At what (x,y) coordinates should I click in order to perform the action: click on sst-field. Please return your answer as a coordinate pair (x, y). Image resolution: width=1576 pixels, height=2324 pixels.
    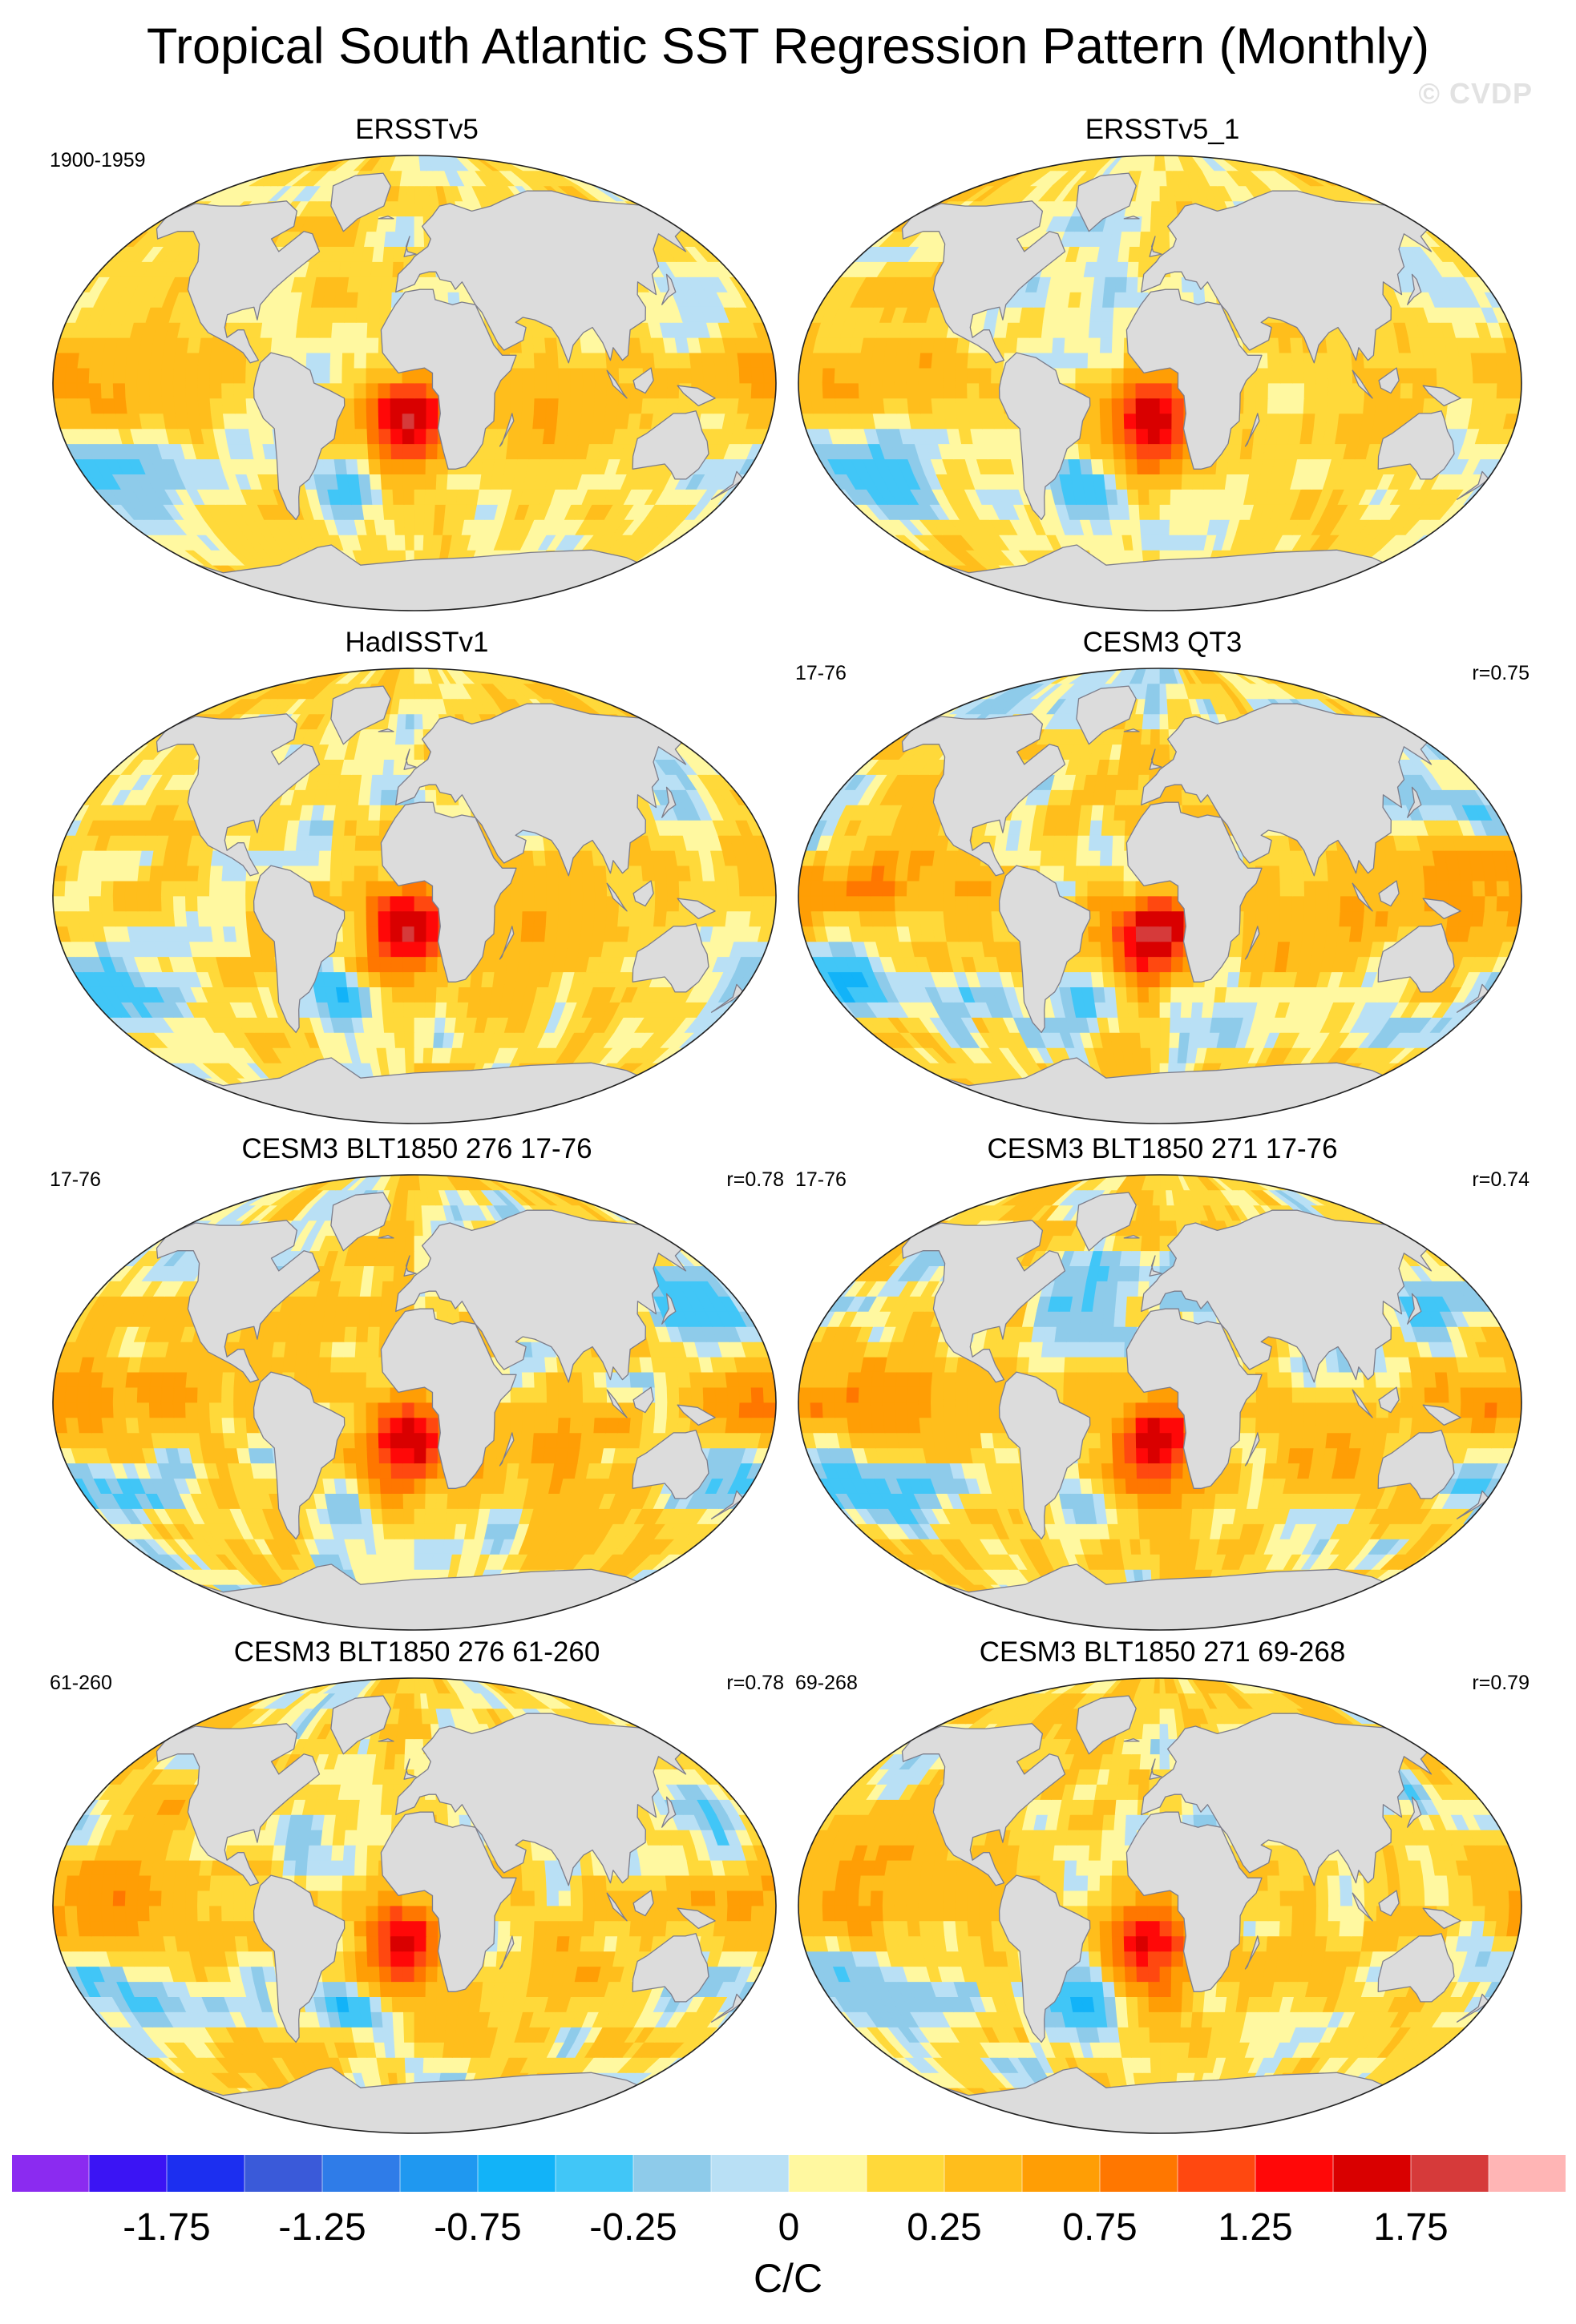
    Looking at the image, I should click on (414, 383).